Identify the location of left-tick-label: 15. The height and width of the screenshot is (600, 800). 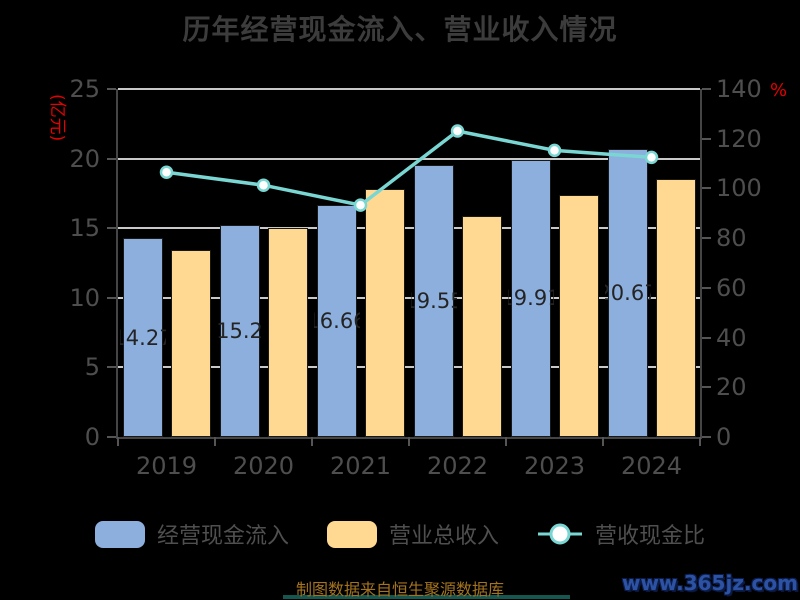
(84, 228).